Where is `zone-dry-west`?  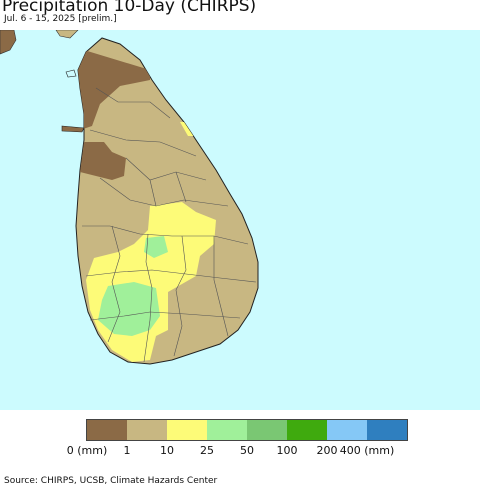
zone-dry-west is located at coordinates (103, 161).